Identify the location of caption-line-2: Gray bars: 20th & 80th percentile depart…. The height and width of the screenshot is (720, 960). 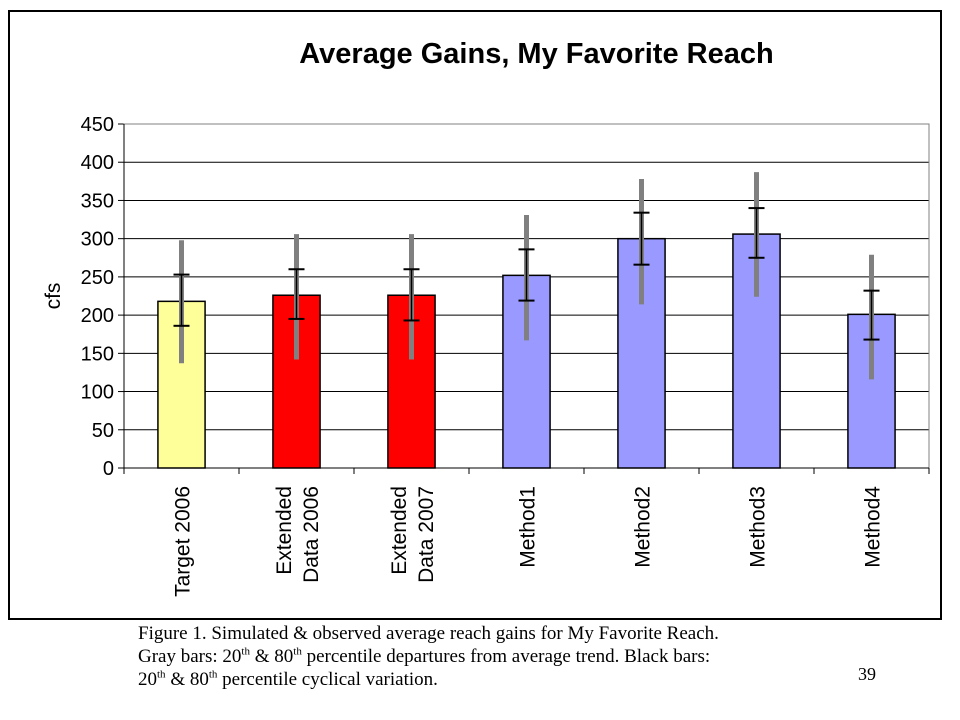
(424, 656).